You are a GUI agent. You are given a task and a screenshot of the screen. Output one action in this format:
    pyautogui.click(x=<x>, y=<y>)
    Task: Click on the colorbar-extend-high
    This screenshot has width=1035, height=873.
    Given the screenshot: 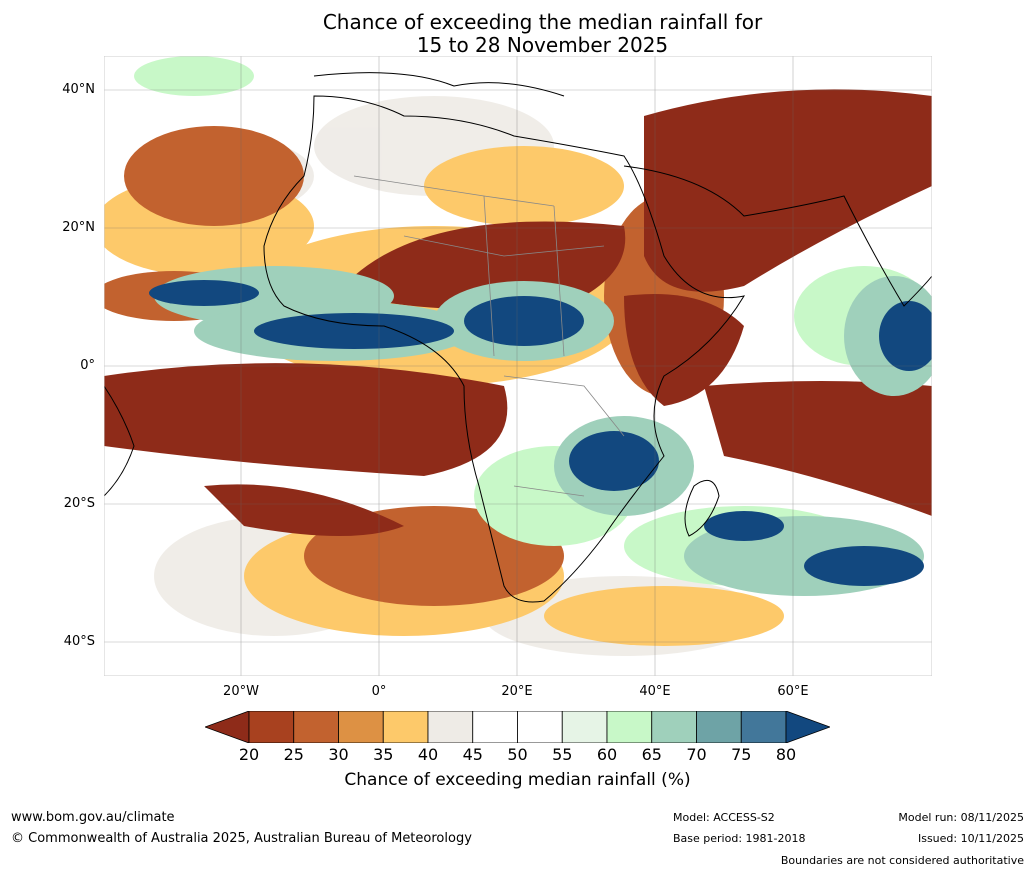 What is the action you would take?
    pyautogui.click(x=807, y=727)
    